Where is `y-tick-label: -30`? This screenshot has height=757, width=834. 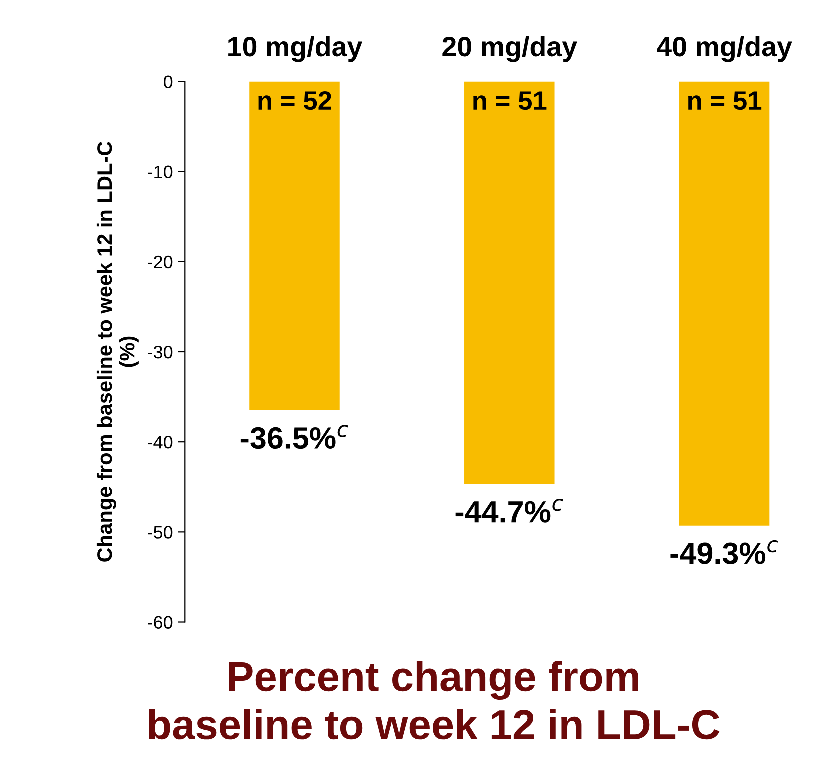
y-tick-label: -30 is located at coordinates (160, 352).